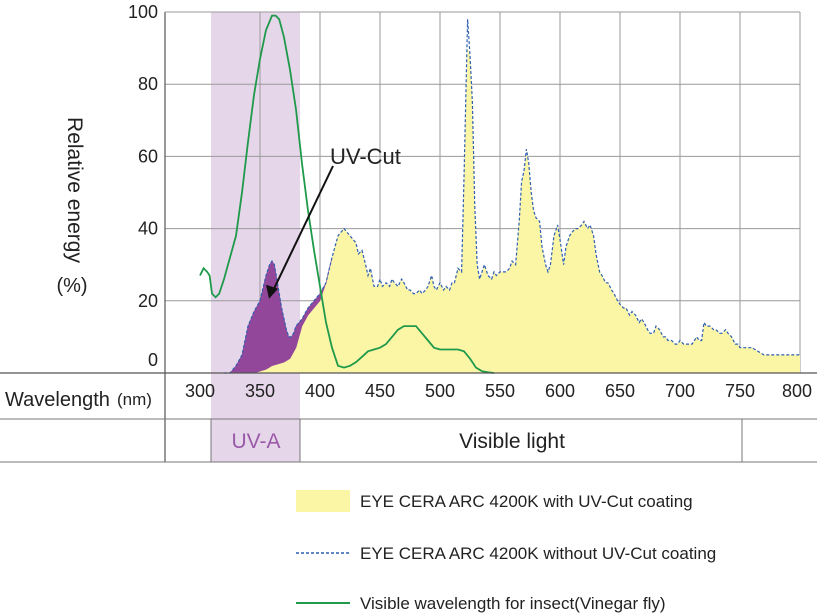 This screenshot has height=614, width=817. I want to click on y-tick-labels: 0 20 40 60 80 100, so click(143, 186).